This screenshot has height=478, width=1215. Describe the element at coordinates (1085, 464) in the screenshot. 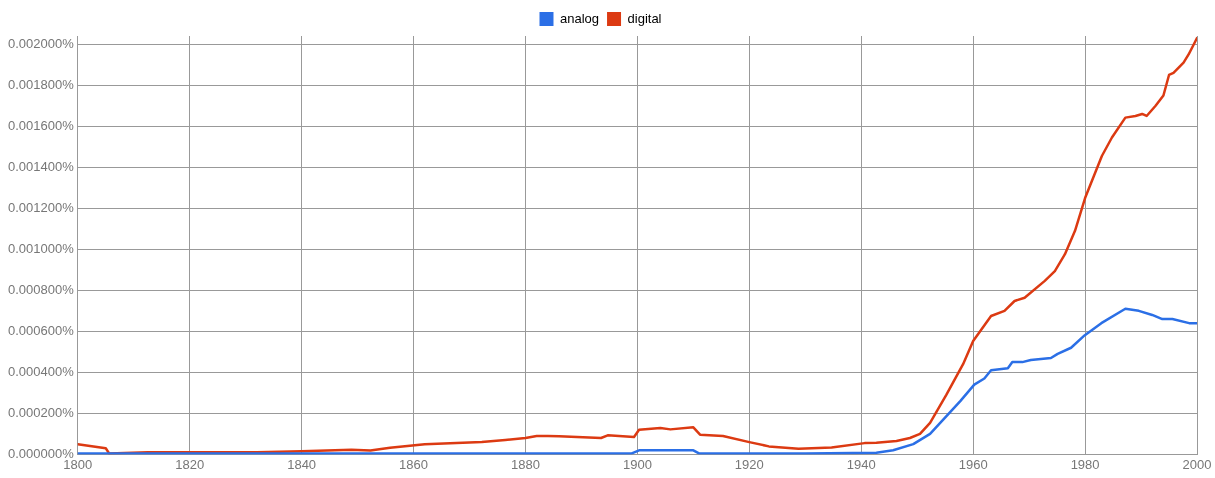

I see `x-tick-label: 1980` at that location.